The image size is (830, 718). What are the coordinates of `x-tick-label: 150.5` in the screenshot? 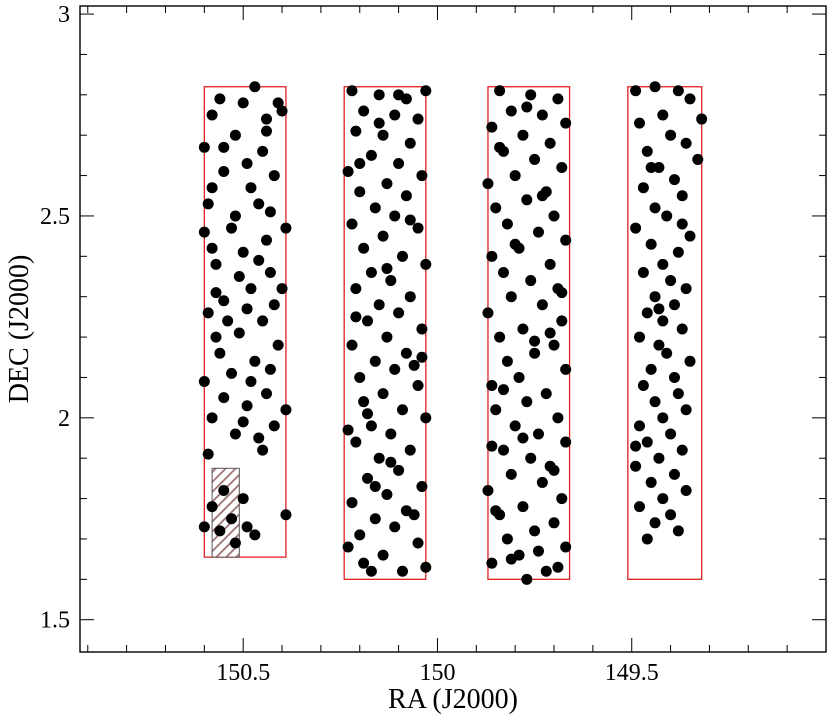 It's located at (243, 673).